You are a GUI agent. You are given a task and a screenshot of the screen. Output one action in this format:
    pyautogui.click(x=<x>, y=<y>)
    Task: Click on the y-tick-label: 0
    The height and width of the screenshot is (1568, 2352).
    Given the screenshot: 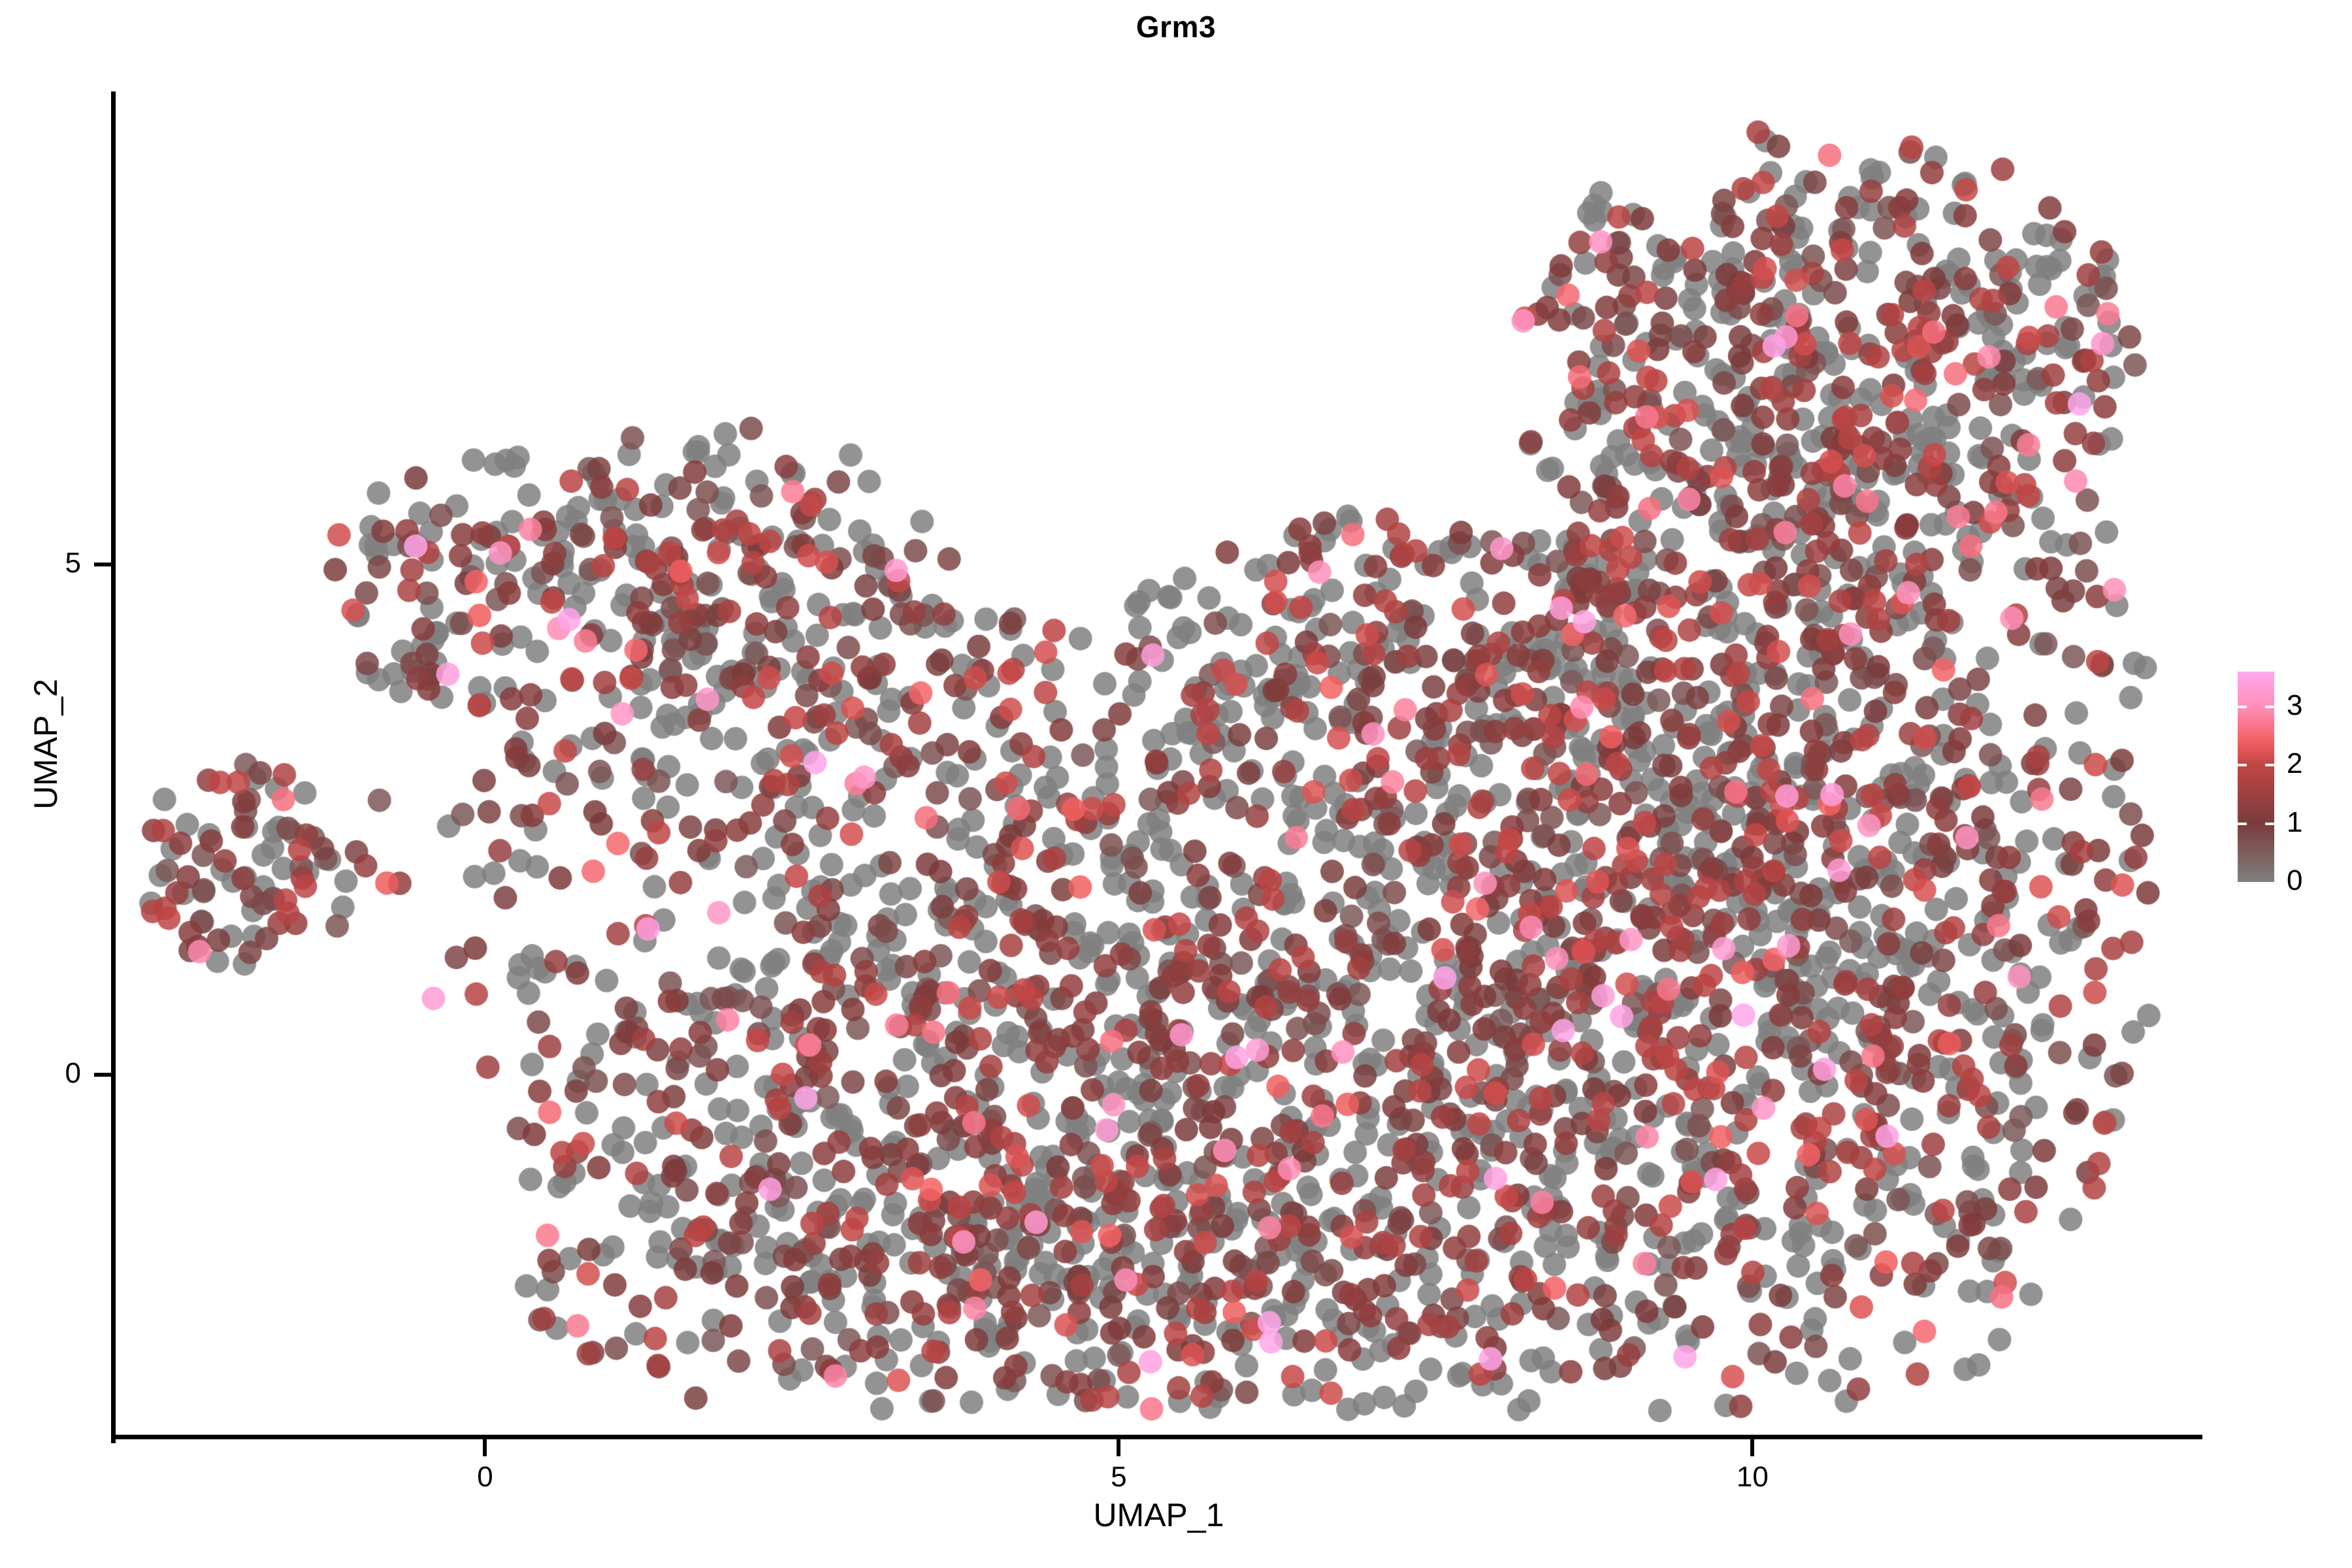 What is the action you would take?
    pyautogui.click(x=73, y=1072)
    